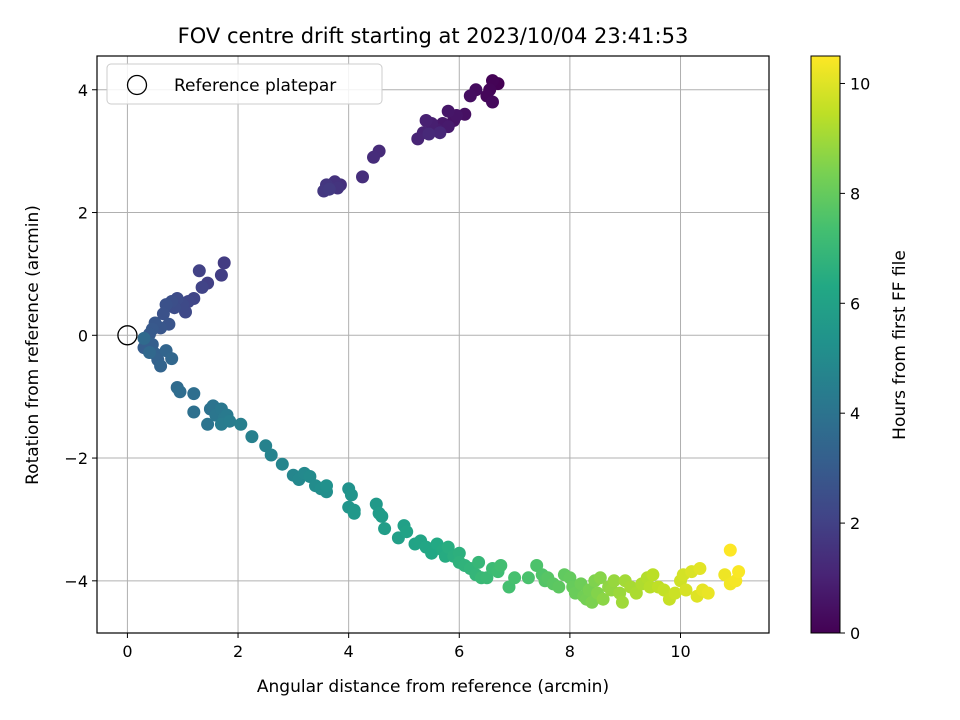 This screenshot has width=960, height=720. Describe the element at coordinates (349, 651) in the screenshot. I see `x-tick-label: 4` at that location.